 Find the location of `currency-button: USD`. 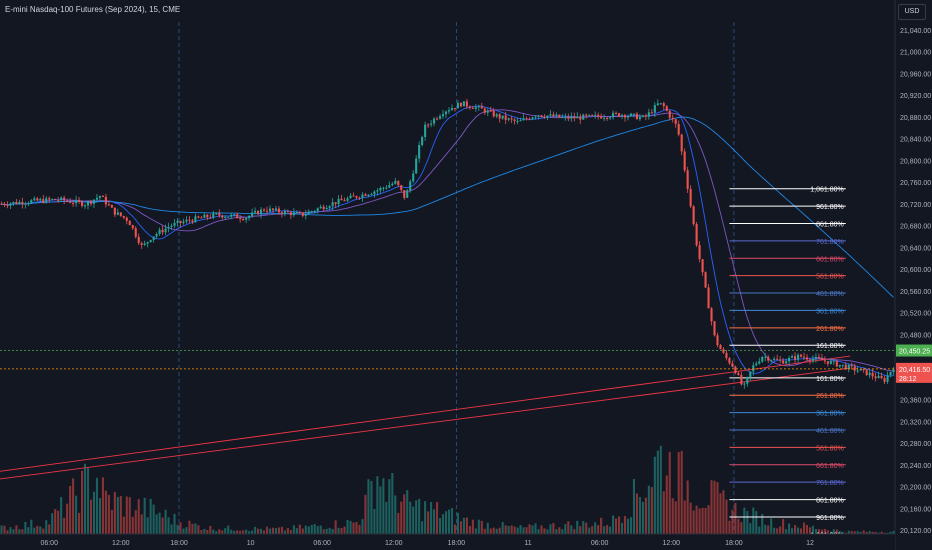

currency-button: USD is located at coordinates (912, 12).